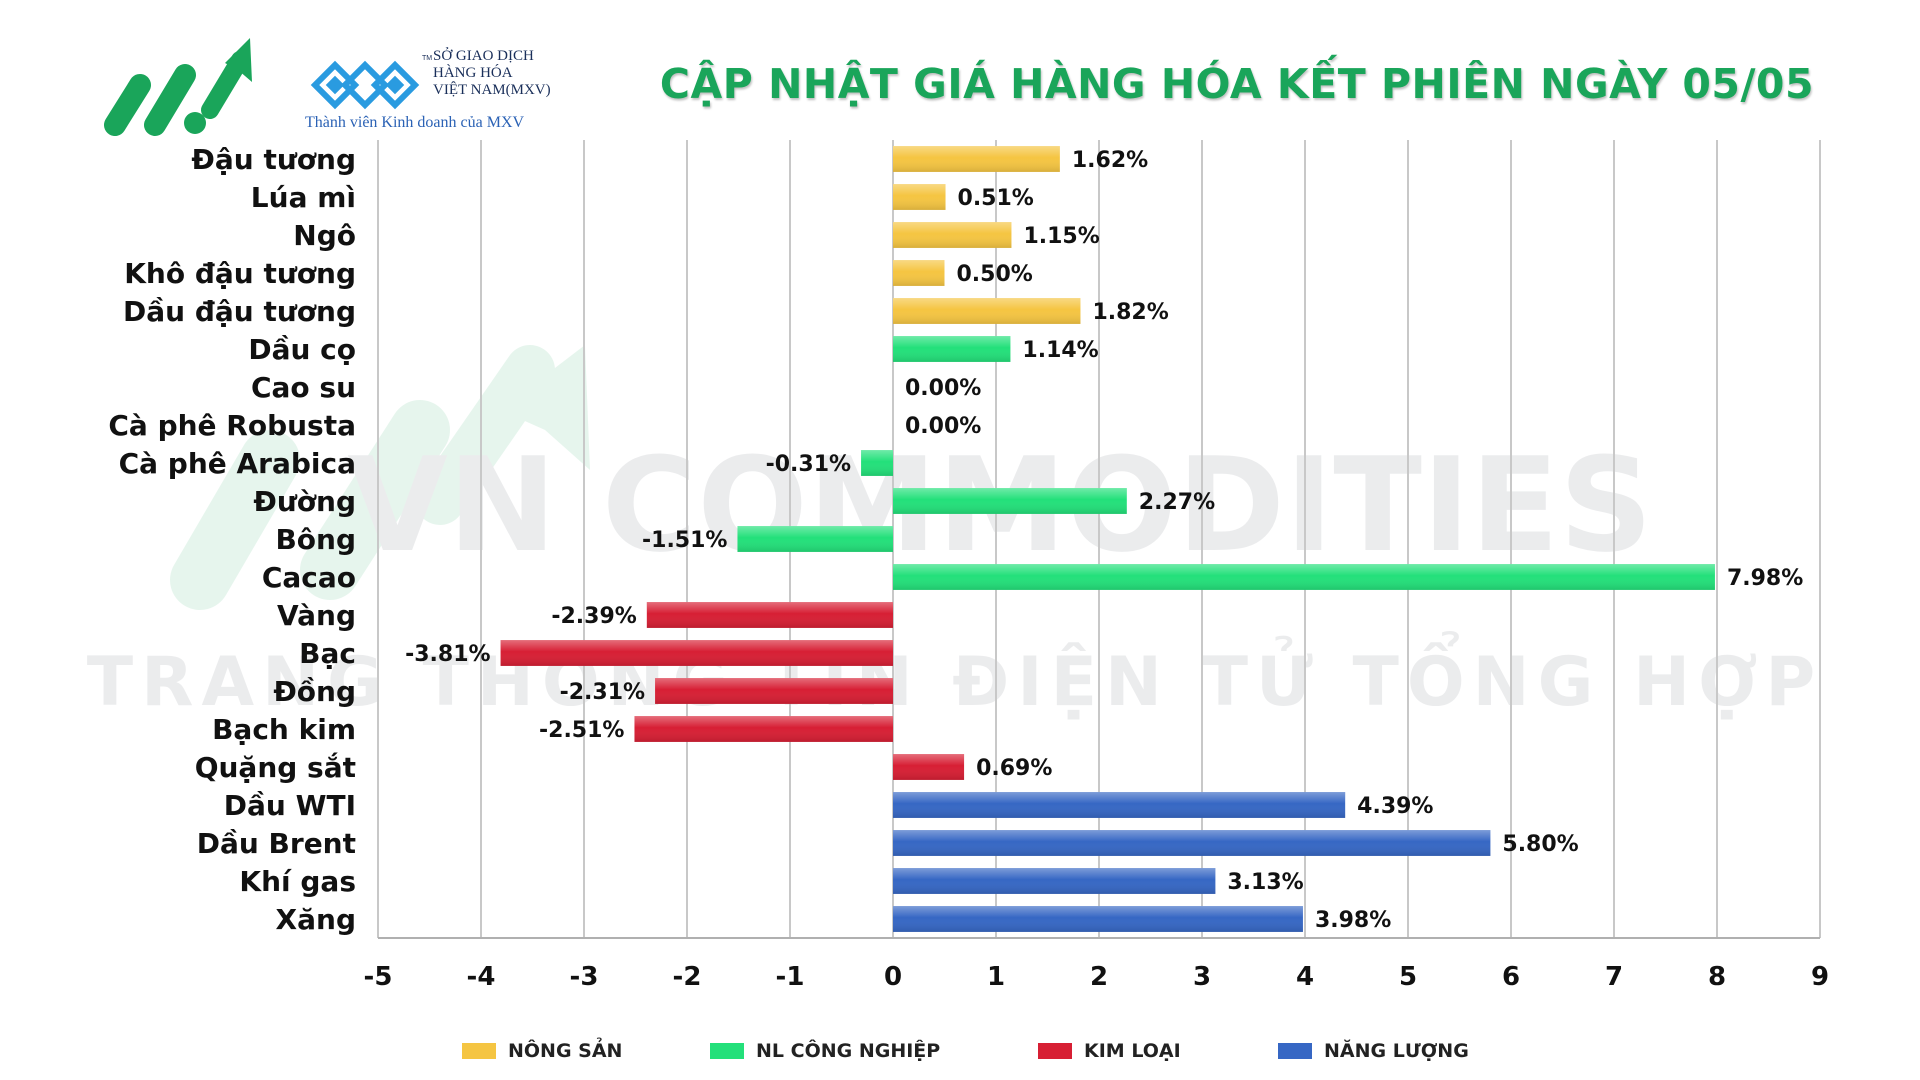  Describe the element at coordinates (584, 977) in the screenshot. I see `x-tick-label: -3` at that location.